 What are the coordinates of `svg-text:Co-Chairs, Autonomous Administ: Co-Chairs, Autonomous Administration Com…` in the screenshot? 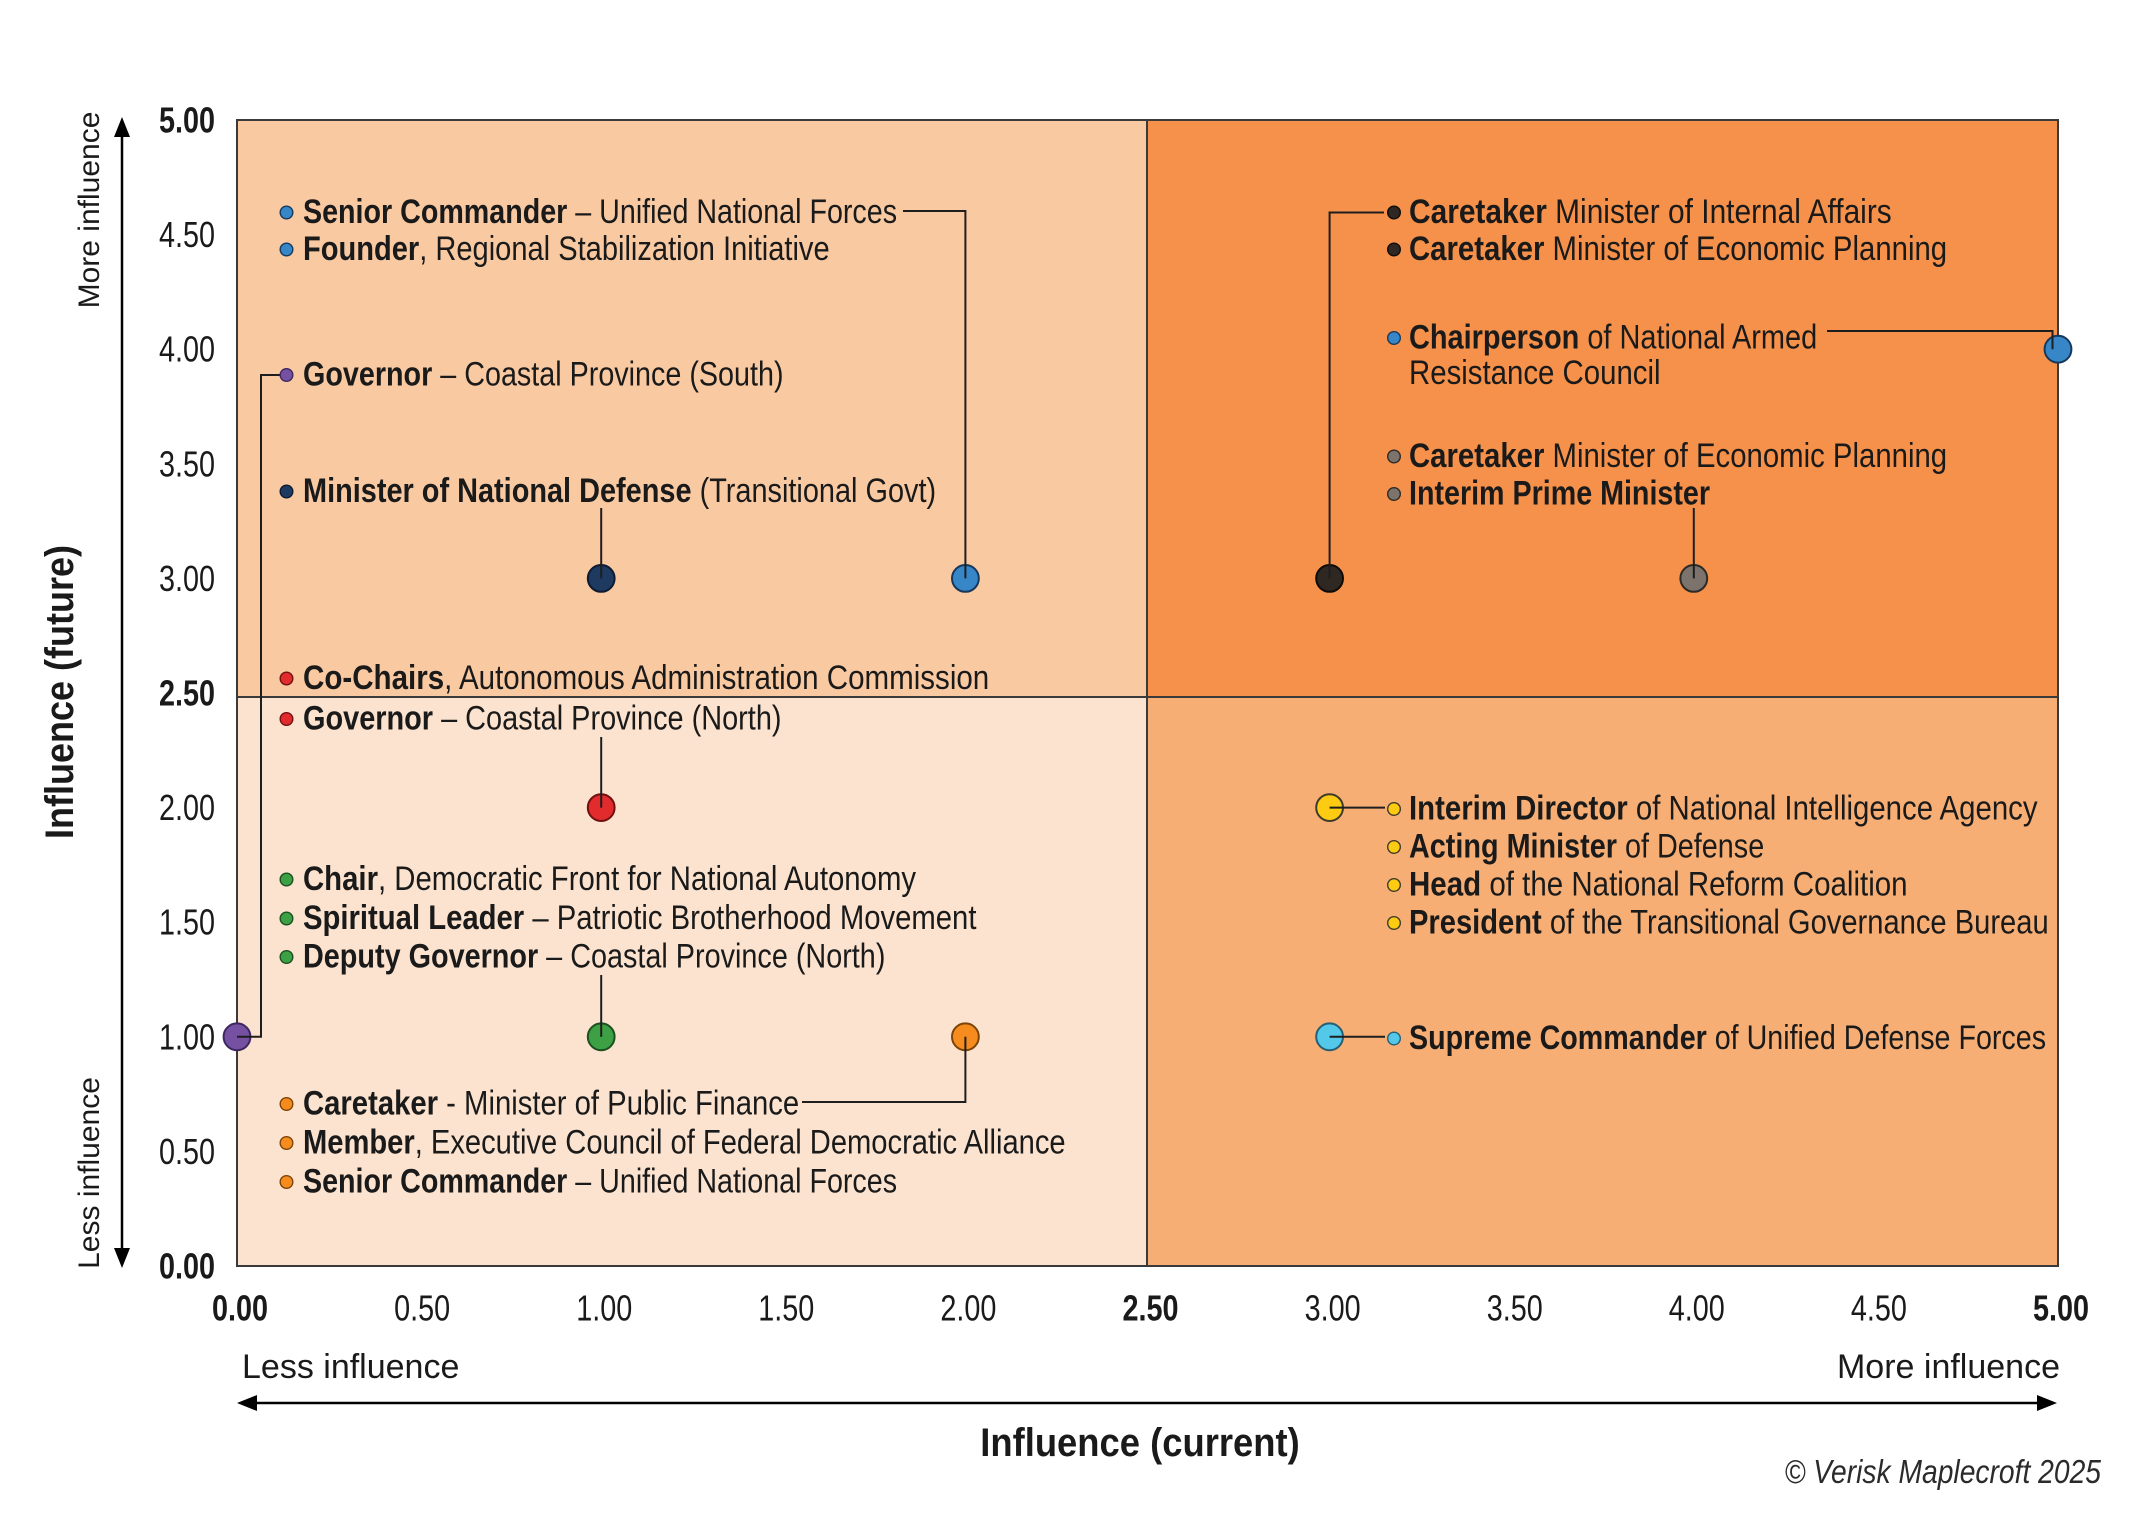 It's located at (646, 677).